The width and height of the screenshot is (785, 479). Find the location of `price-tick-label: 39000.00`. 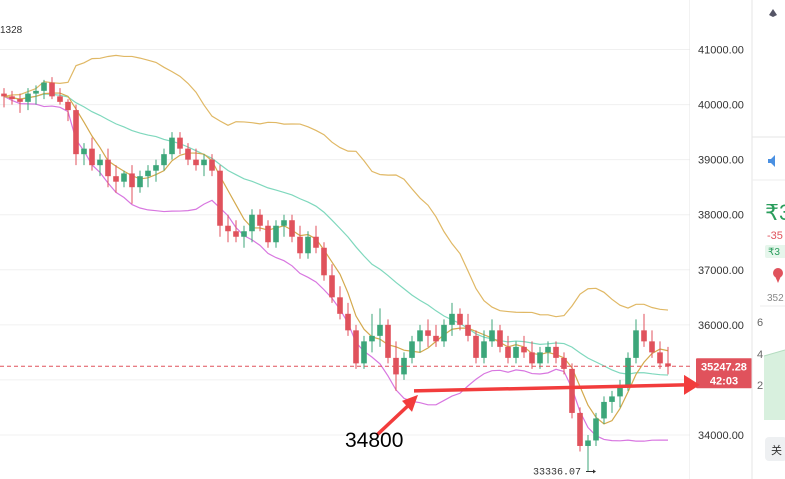

price-tick-label: 39000.00 is located at coordinates (721, 161).